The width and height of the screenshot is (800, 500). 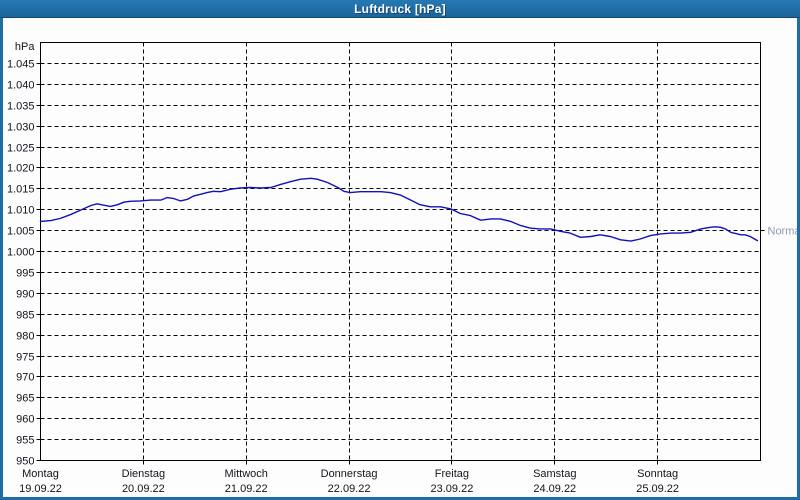 What do you see at coordinates (25, 461) in the screenshot?
I see `y-tick-label: 950` at bounding box center [25, 461].